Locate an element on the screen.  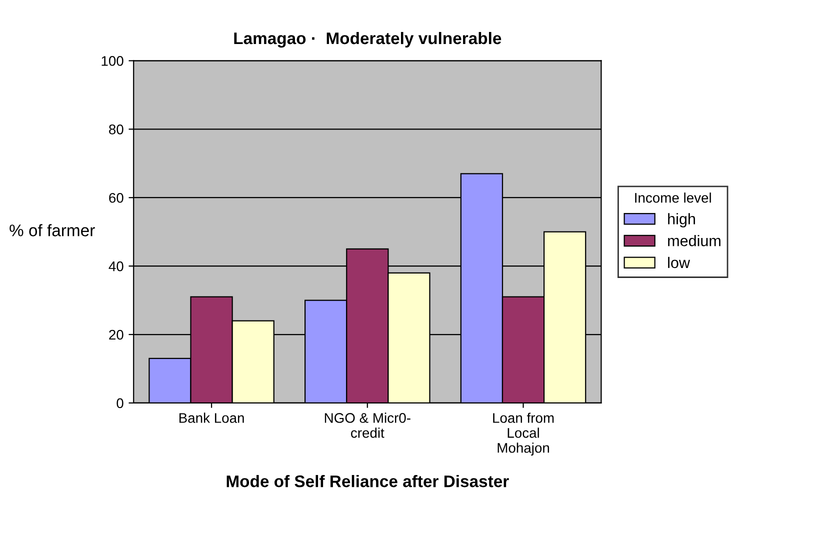
y-axis-title: % of farmer is located at coordinates (52, 230).